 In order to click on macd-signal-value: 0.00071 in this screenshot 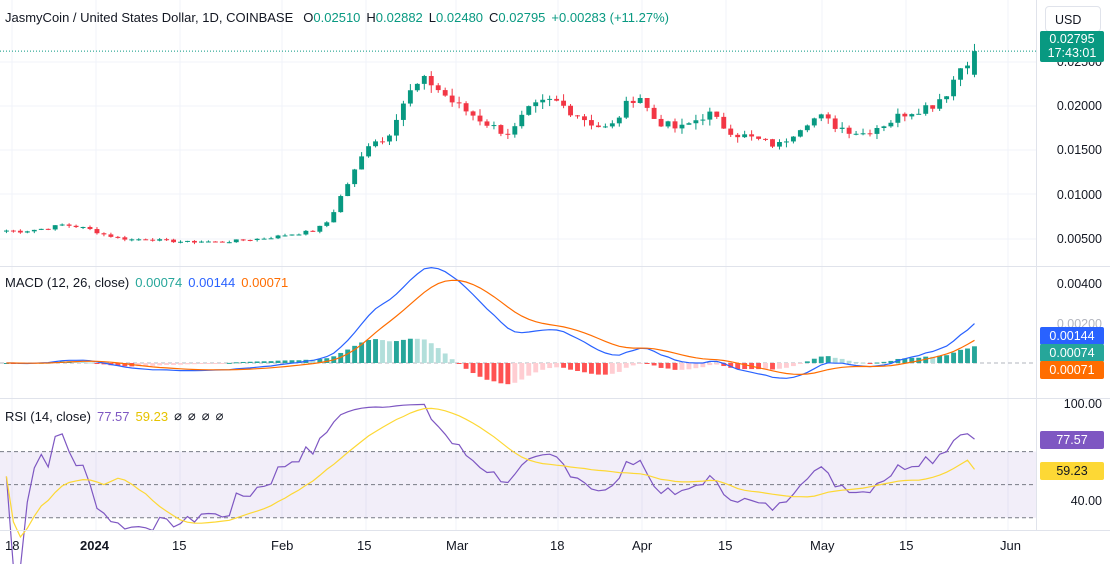, I will do `click(265, 282)`.